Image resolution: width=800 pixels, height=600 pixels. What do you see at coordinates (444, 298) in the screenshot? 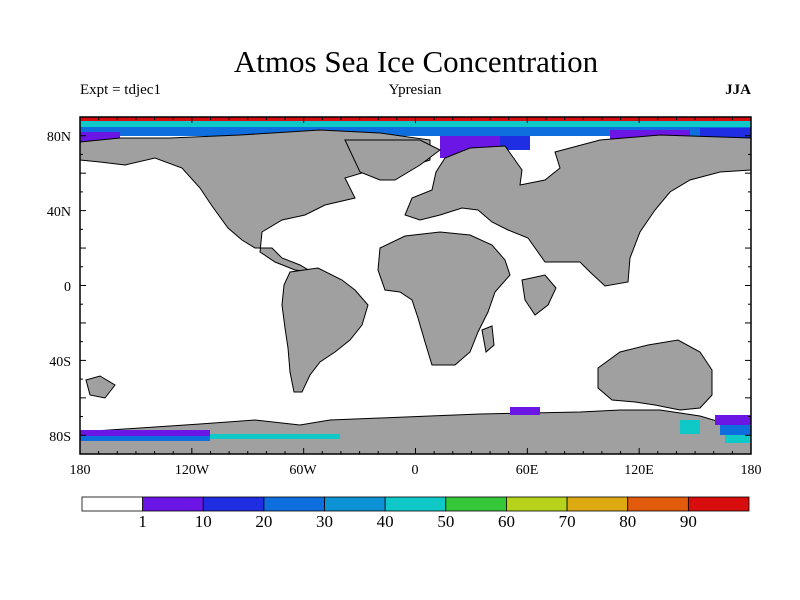
I see `africa-landmass` at bounding box center [444, 298].